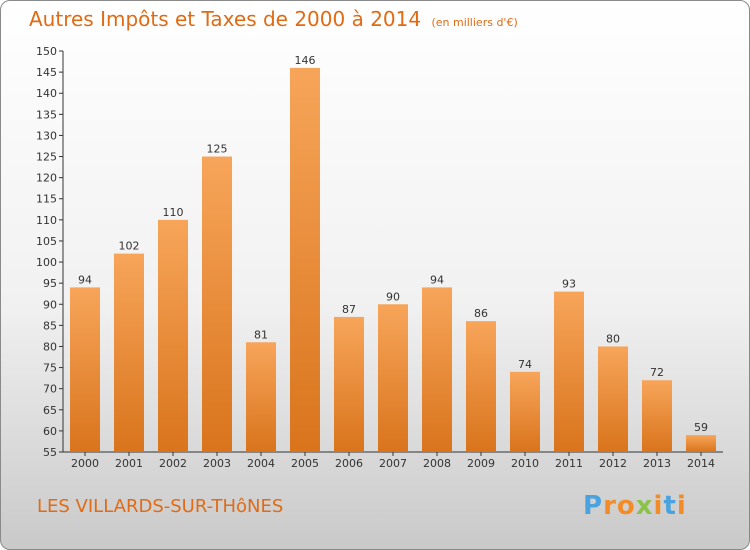 The height and width of the screenshot is (550, 750). I want to click on bar-value-label: 146, so click(305, 60).